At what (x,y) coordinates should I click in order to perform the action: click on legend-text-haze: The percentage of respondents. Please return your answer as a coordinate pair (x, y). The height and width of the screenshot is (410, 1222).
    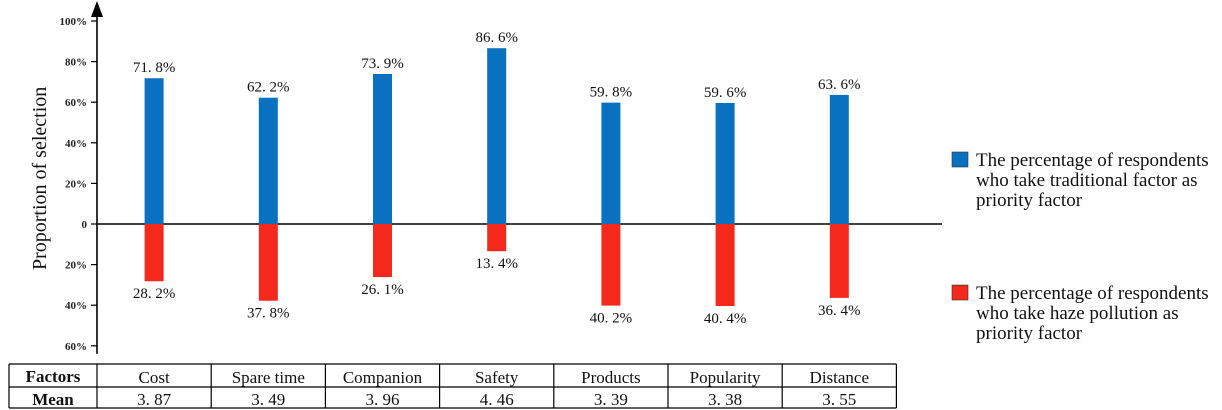
    Looking at the image, I should click on (1092, 293).